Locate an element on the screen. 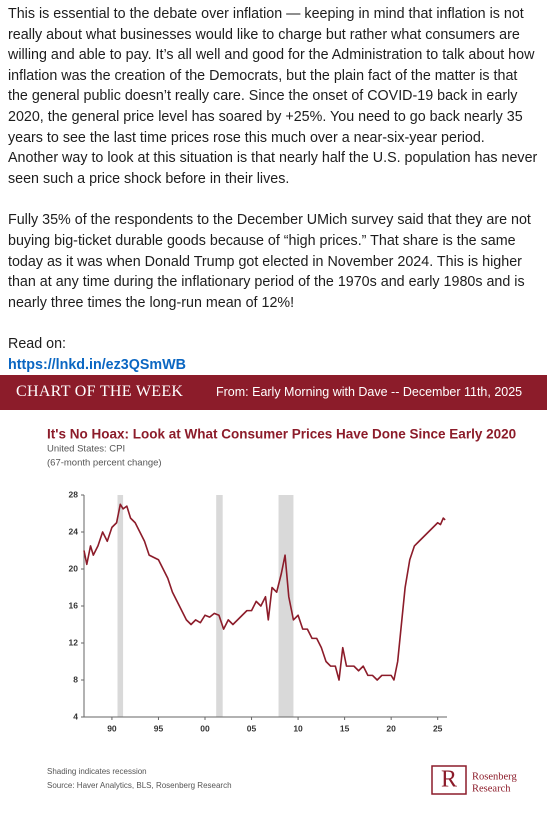  logo-mark: R is located at coordinates (449, 780).